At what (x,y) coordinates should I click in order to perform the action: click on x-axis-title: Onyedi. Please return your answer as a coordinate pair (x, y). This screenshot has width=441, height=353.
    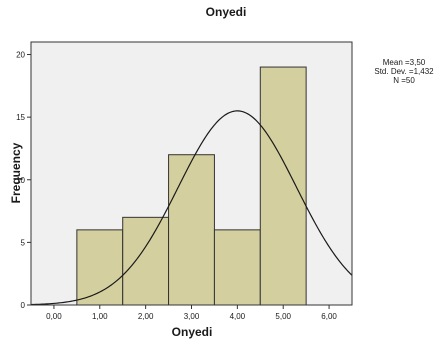
    Looking at the image, I should click on (192, 332).